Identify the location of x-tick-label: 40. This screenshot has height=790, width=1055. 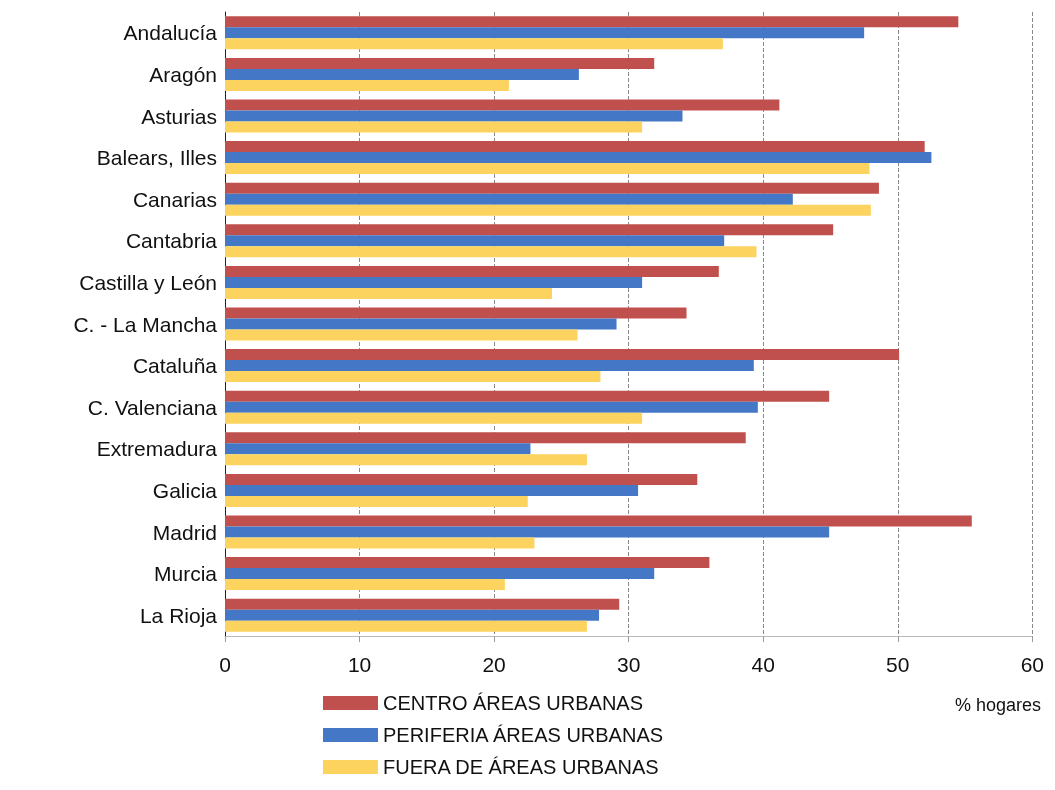
(763, 664).